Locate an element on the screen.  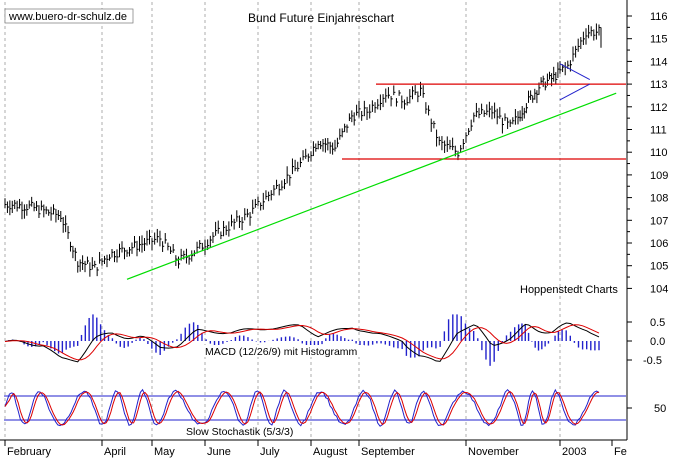
stochastic-label: Slow Stochastik (5/3/3) is located at coordinates (239, 432).